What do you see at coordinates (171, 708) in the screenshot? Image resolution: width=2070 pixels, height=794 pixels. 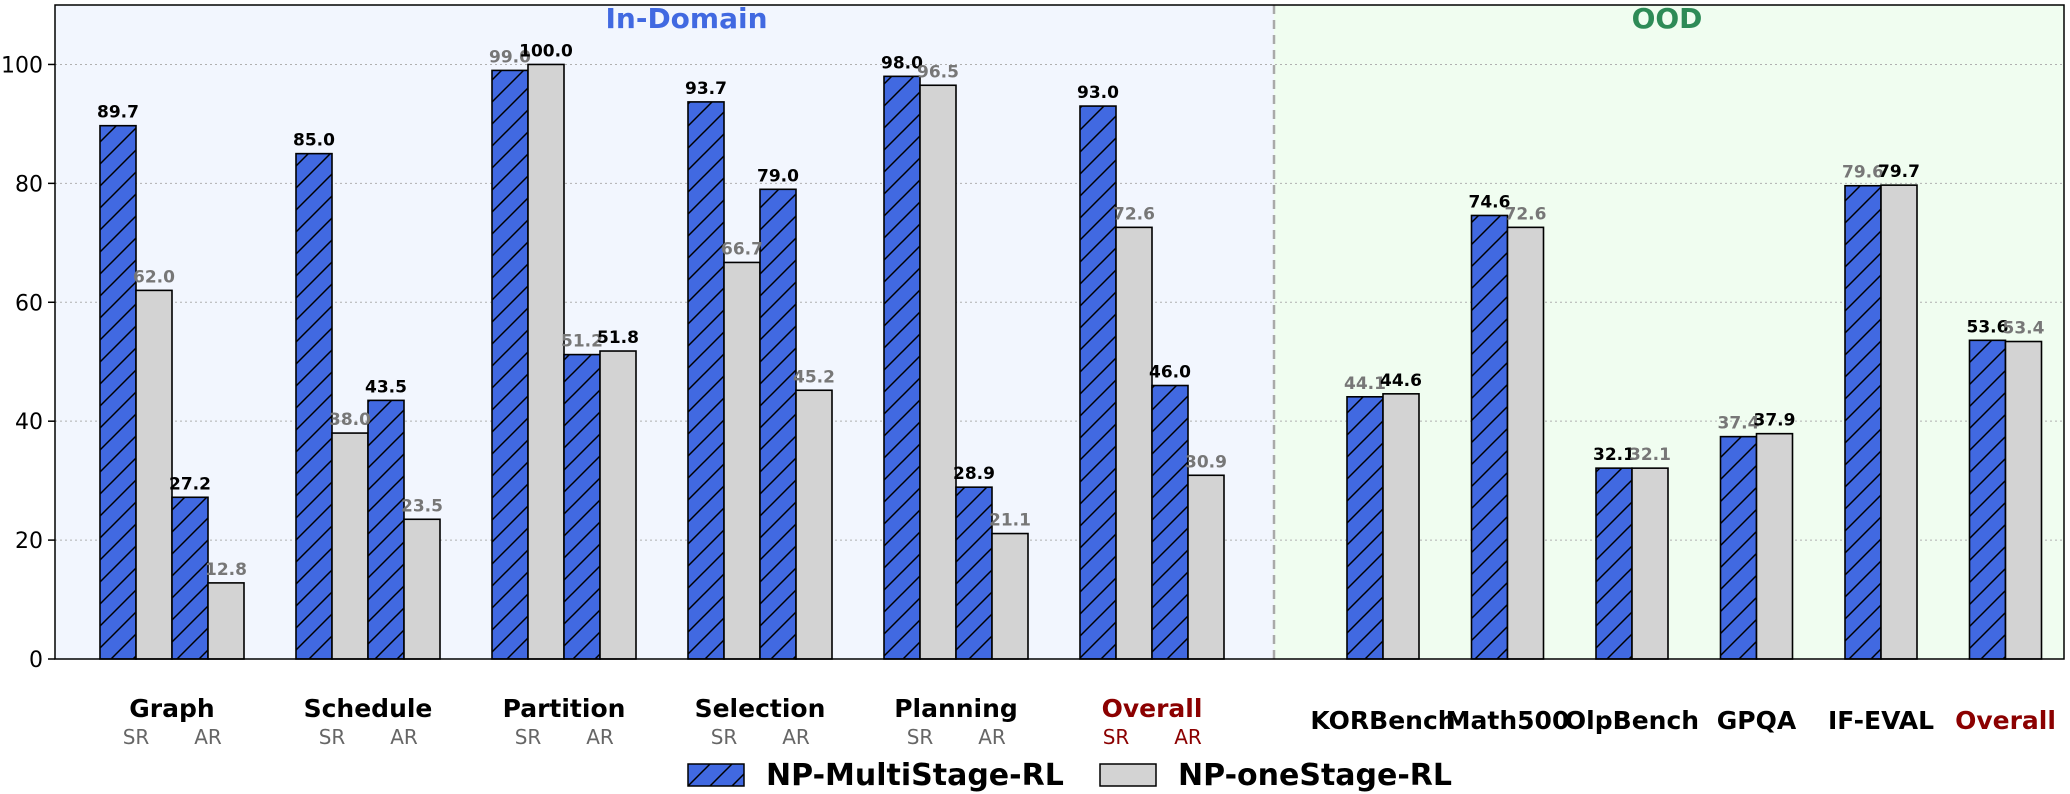 I see `category-label: Graph` at bounding box center [171, 708].